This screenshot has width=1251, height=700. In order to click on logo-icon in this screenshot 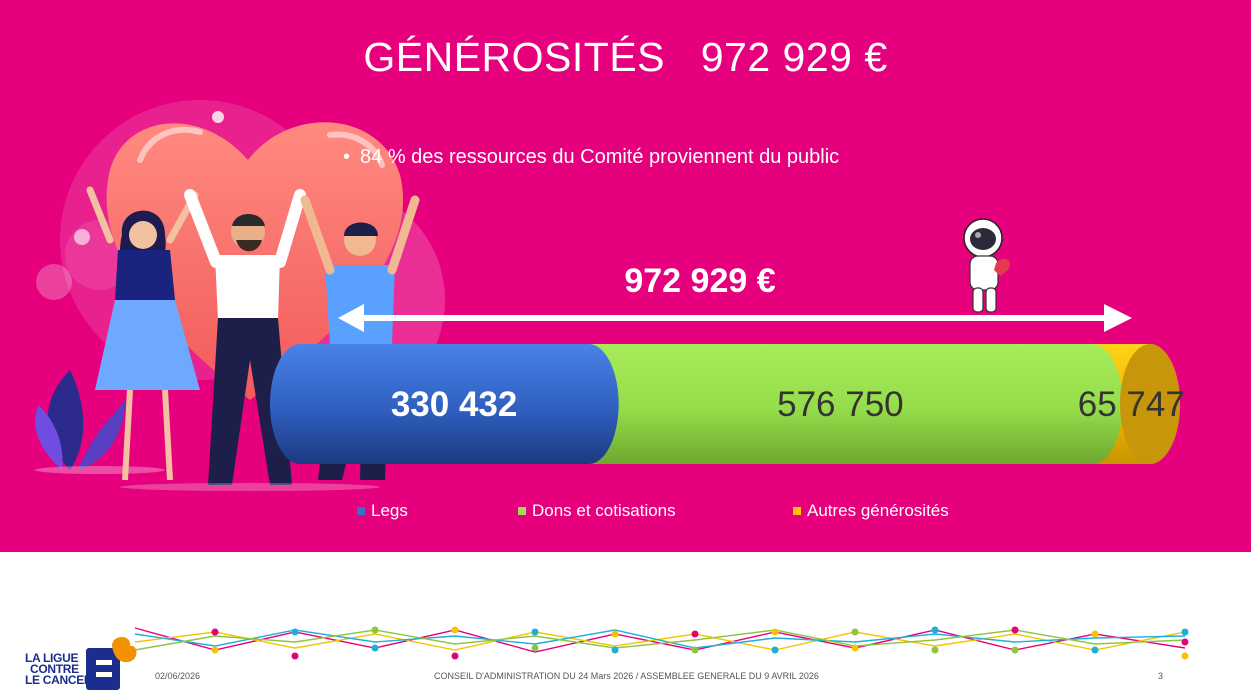, I will do `click(111, 663)`.